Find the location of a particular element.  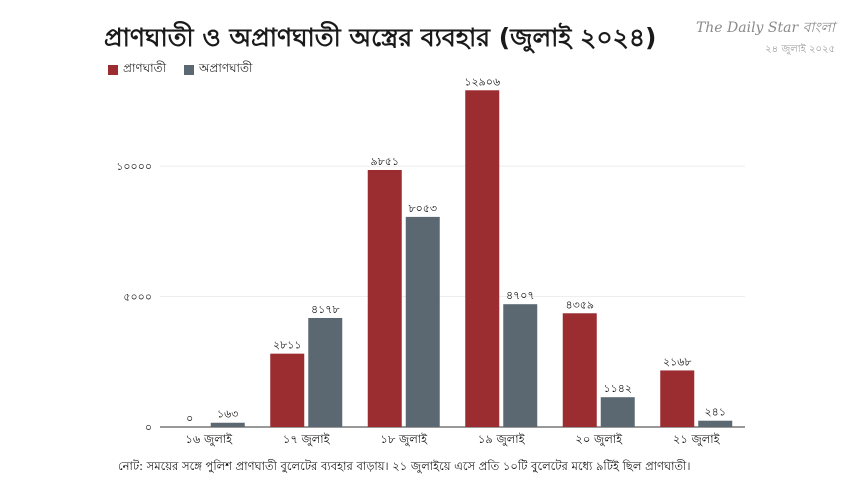

publish-date: ২৪ জুলাই ২০২৫ is located at coordinates (800, 49).